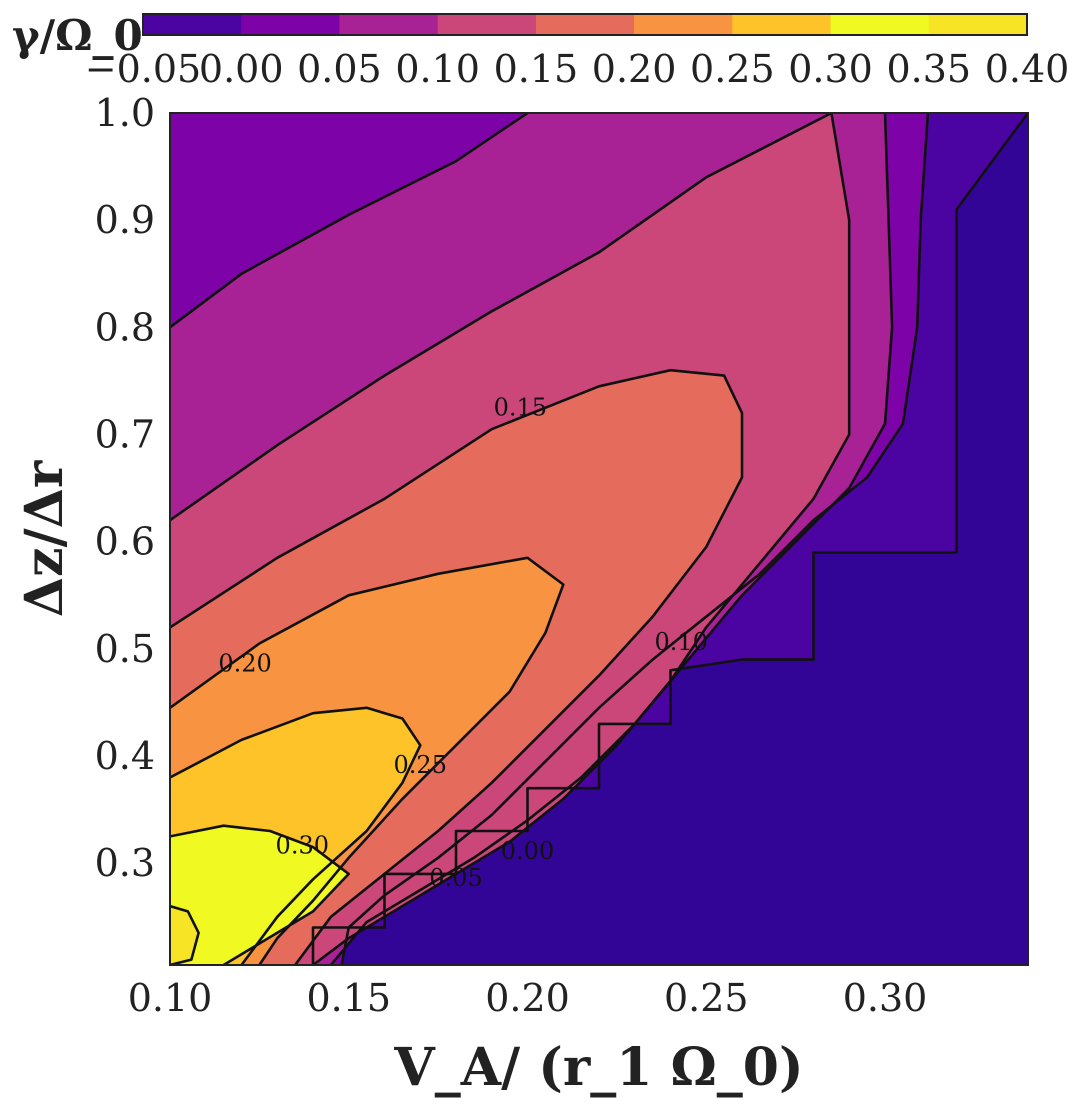 This screenshot has width=1081, height=1118. I want to click on colorbar-tick-label: 0.15, so click(536, 69).